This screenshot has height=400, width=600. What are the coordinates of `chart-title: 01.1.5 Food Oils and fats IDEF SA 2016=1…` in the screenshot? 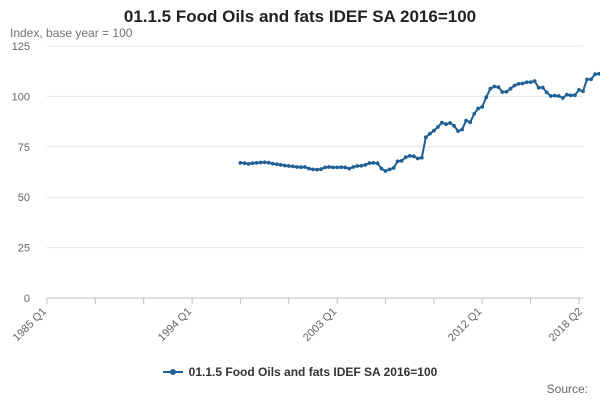 It's located at (300, 16).